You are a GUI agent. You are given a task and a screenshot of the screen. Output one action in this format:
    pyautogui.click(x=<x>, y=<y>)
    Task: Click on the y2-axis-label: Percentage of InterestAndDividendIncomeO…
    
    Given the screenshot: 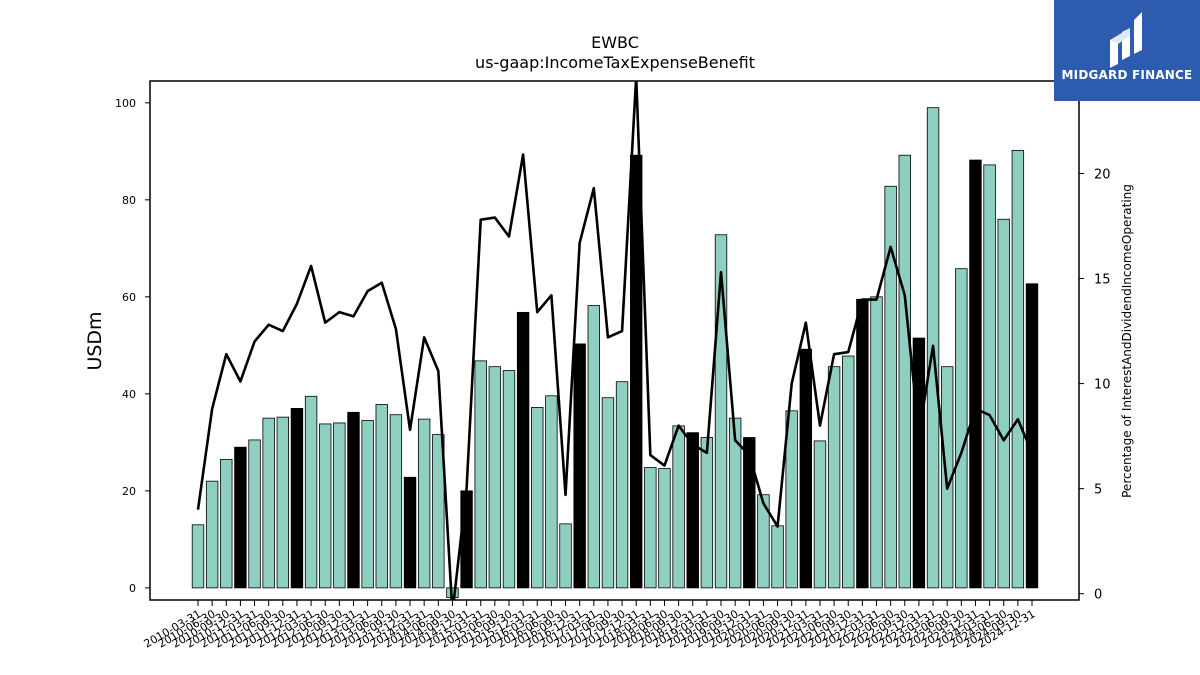 What is the action you would take?
    pyautogui.click(x=1127, y=341)
    